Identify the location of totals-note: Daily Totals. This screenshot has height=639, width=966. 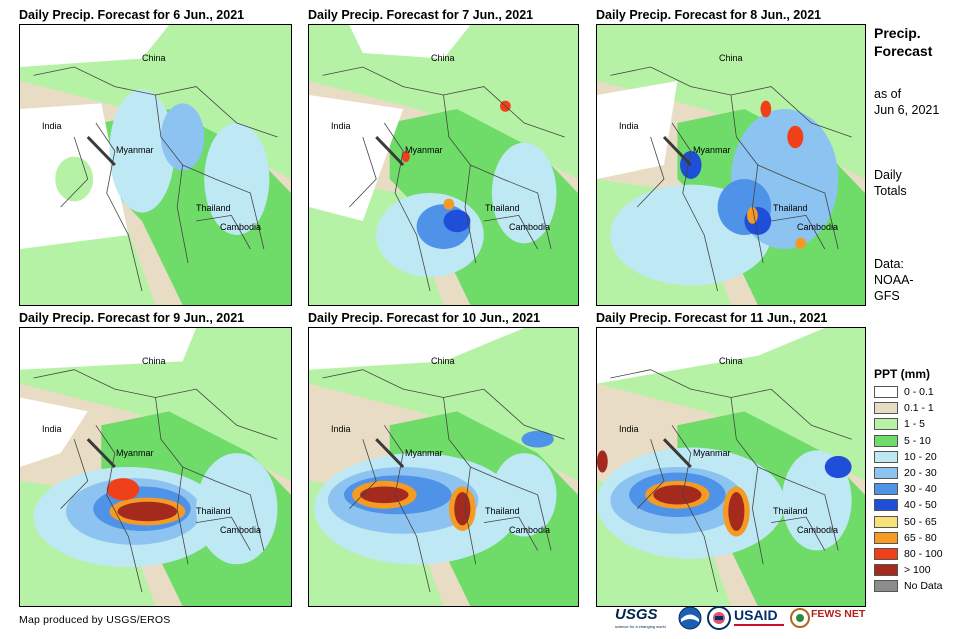
(890, 183).